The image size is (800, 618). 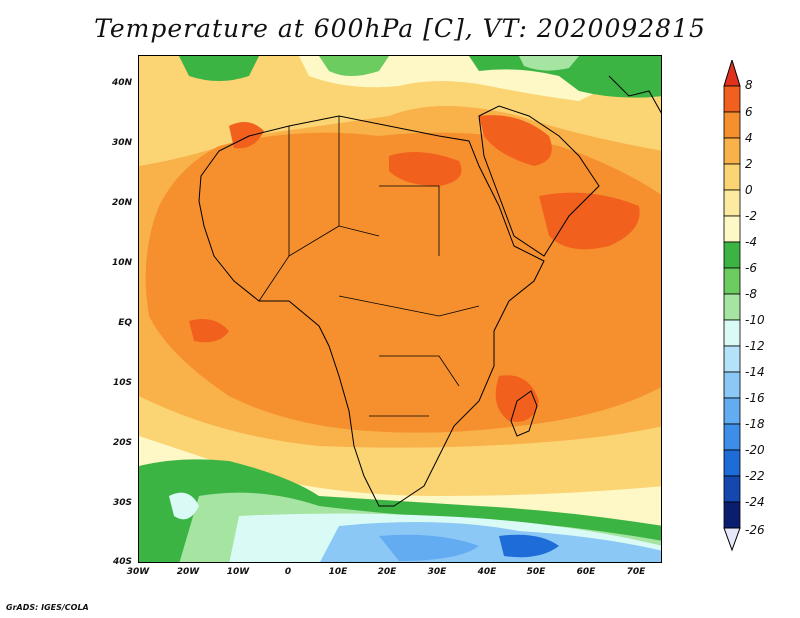 I want to click on asia-coast, so click(x=634, y=94).